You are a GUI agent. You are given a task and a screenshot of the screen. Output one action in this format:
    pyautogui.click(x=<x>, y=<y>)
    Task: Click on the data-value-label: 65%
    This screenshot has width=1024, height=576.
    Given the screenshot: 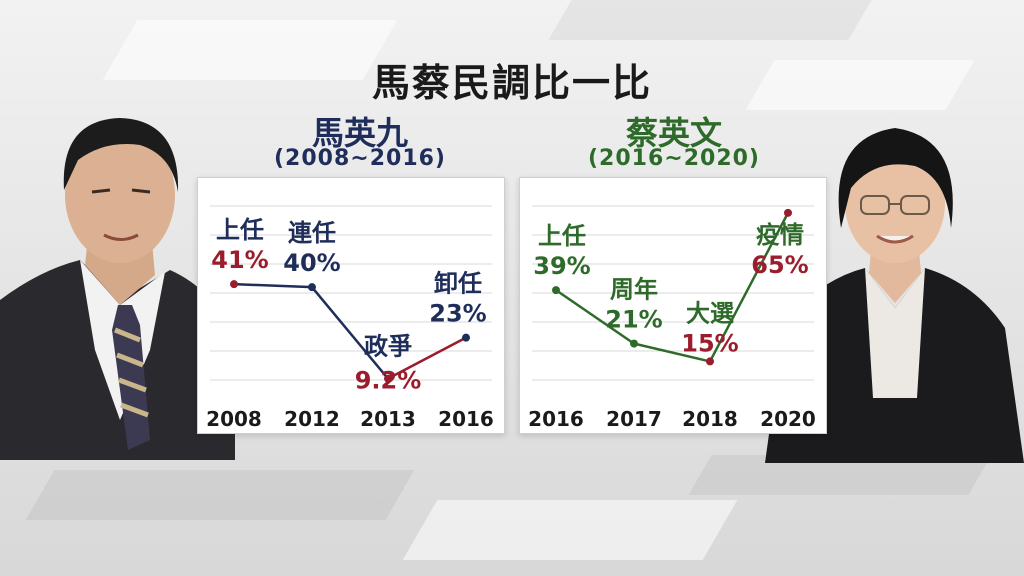 What is the action you would take?
    pyautogui.click(x=779, y=265)
    